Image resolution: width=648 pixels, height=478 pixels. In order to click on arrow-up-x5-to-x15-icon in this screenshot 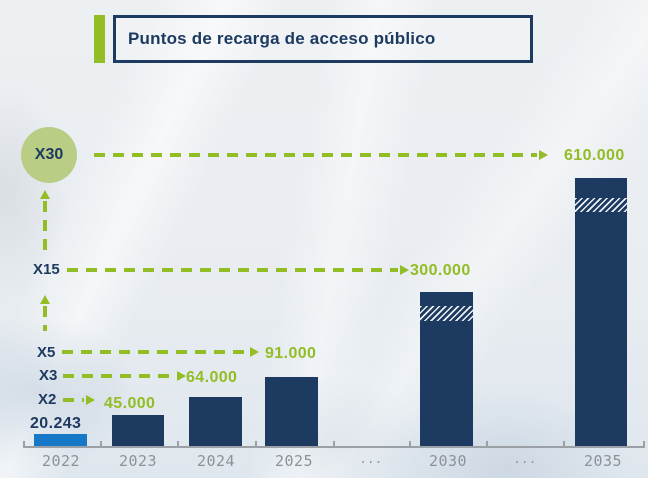, I will do `click(45, 313)`.